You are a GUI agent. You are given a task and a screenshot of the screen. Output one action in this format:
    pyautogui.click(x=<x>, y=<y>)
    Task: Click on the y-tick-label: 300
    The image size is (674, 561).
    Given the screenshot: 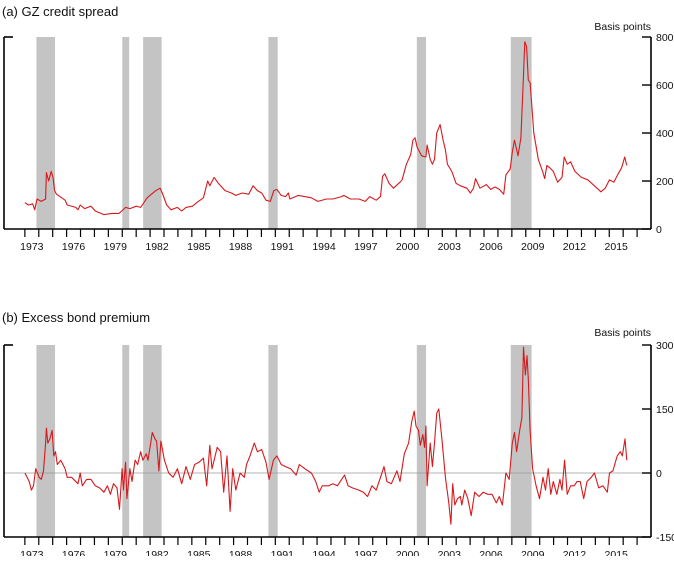 What is the action you would take?
    pyautogui.click(x=665, y=346)
    